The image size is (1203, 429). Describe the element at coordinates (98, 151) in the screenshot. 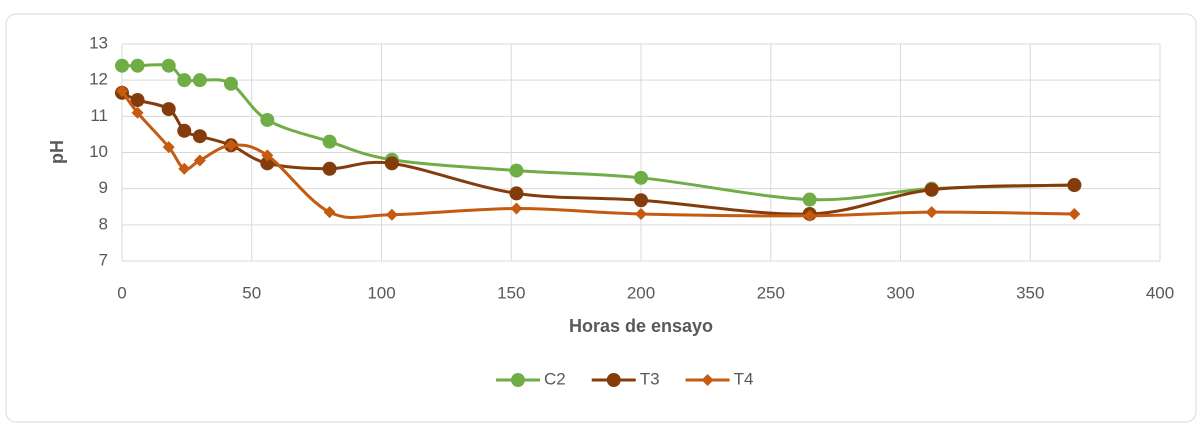

I see `y-tick-label: 10` at that location.